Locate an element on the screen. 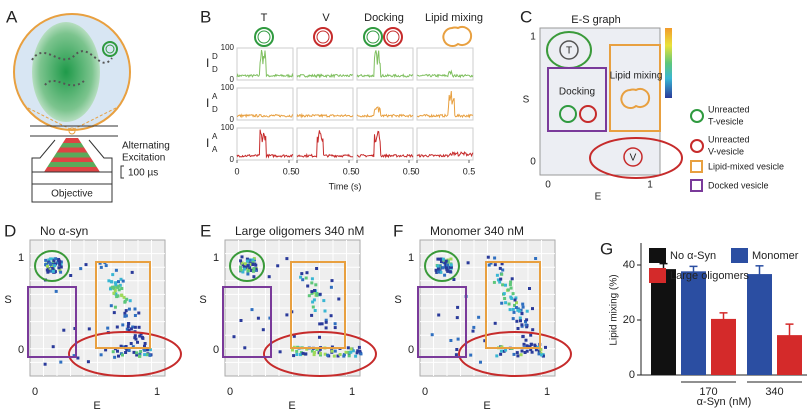 The height and width of the screenshot is (416, 812). bracket is located at coordinates (122, 172).